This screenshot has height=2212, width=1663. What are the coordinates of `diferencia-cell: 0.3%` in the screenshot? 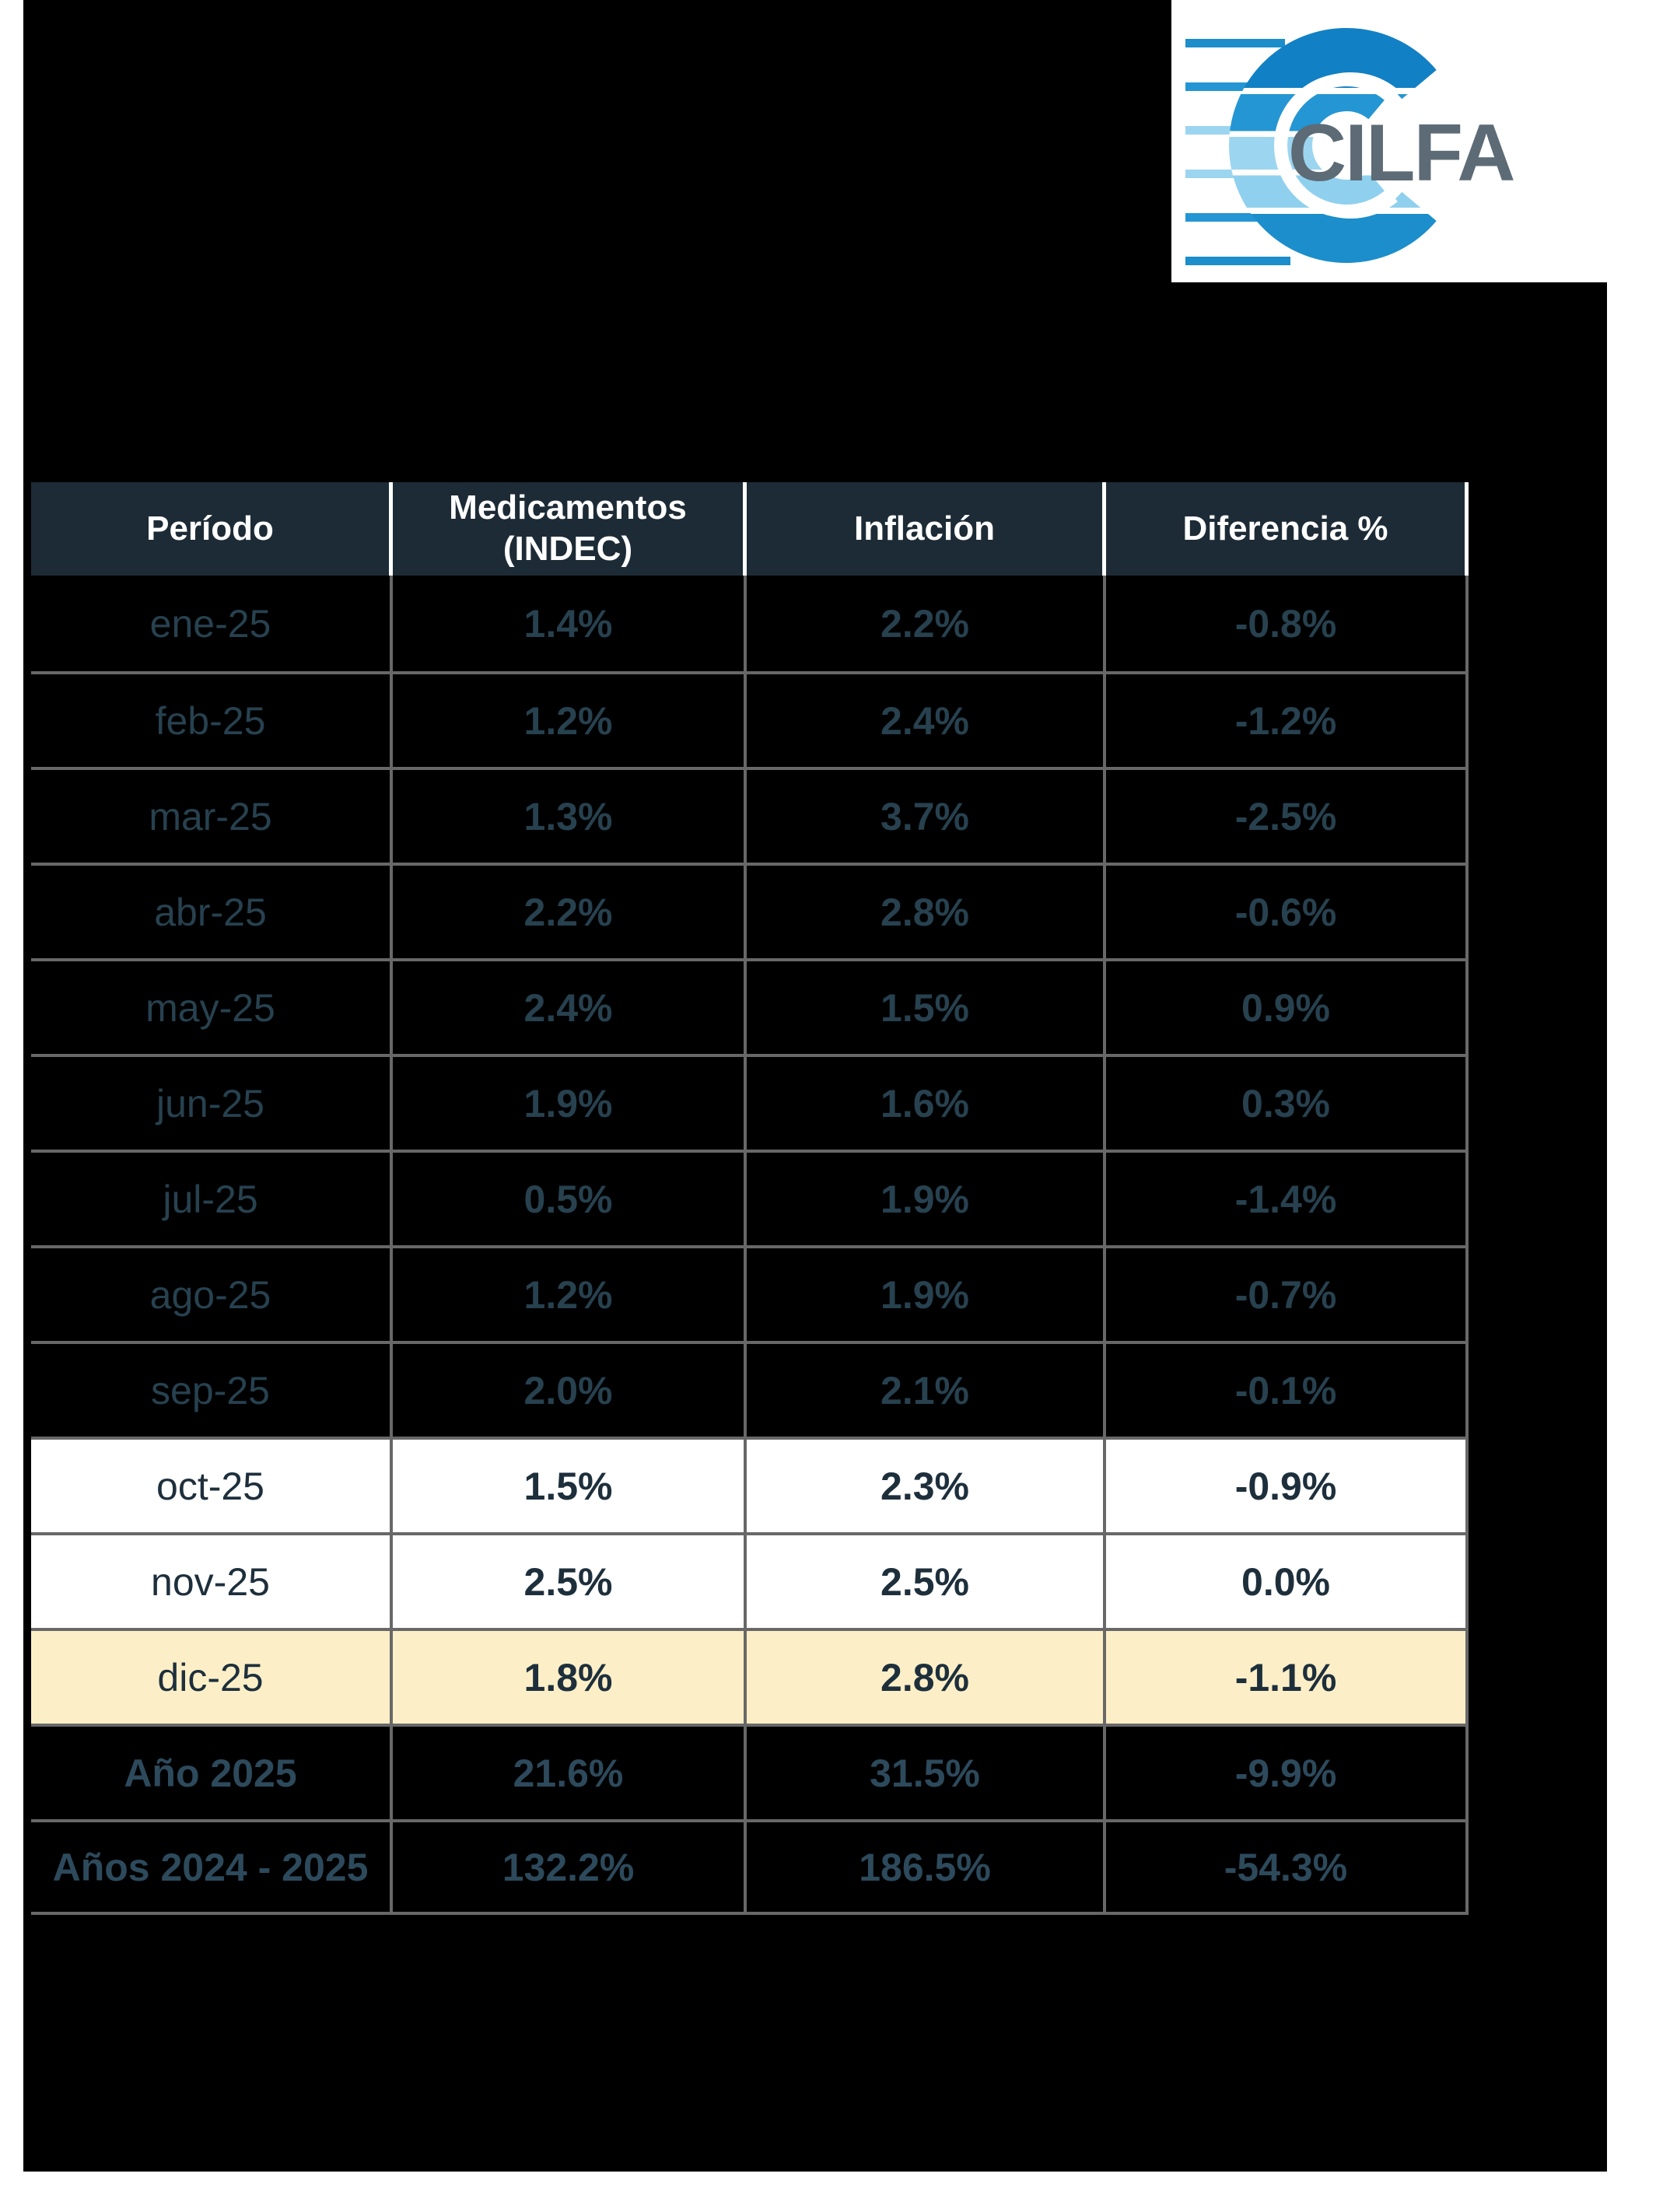 It's located at (1287, 1104).